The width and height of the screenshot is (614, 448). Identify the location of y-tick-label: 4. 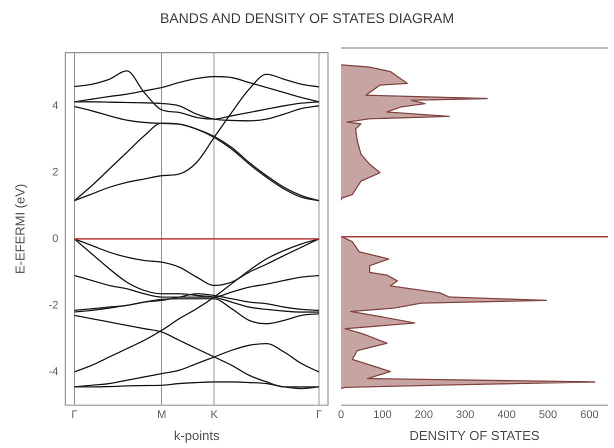
(55, 106).